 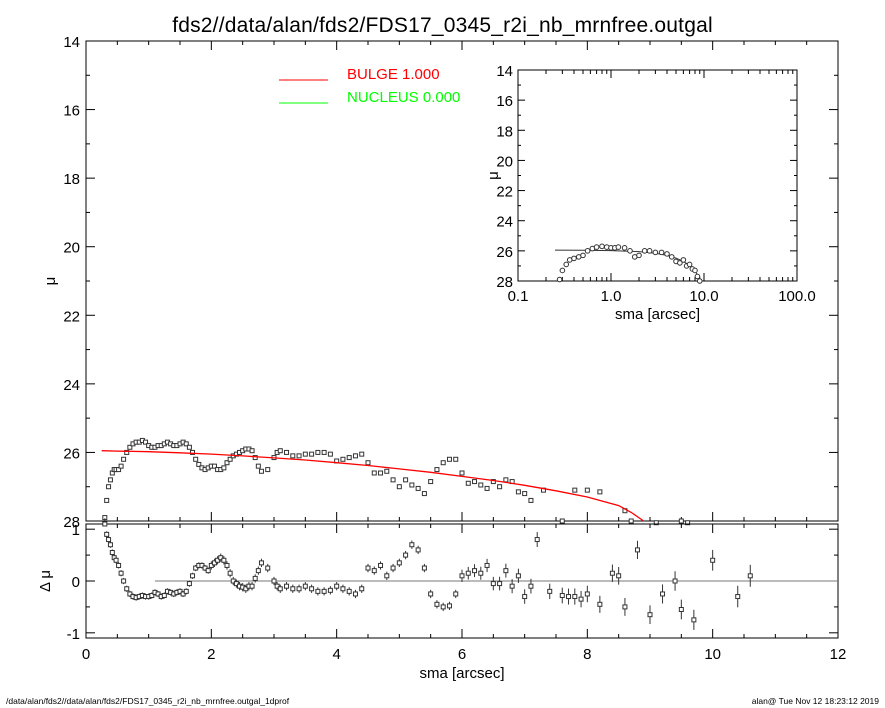 I want to click on inset-xlabel: sma [arcsec], so click(x=657, y=314).